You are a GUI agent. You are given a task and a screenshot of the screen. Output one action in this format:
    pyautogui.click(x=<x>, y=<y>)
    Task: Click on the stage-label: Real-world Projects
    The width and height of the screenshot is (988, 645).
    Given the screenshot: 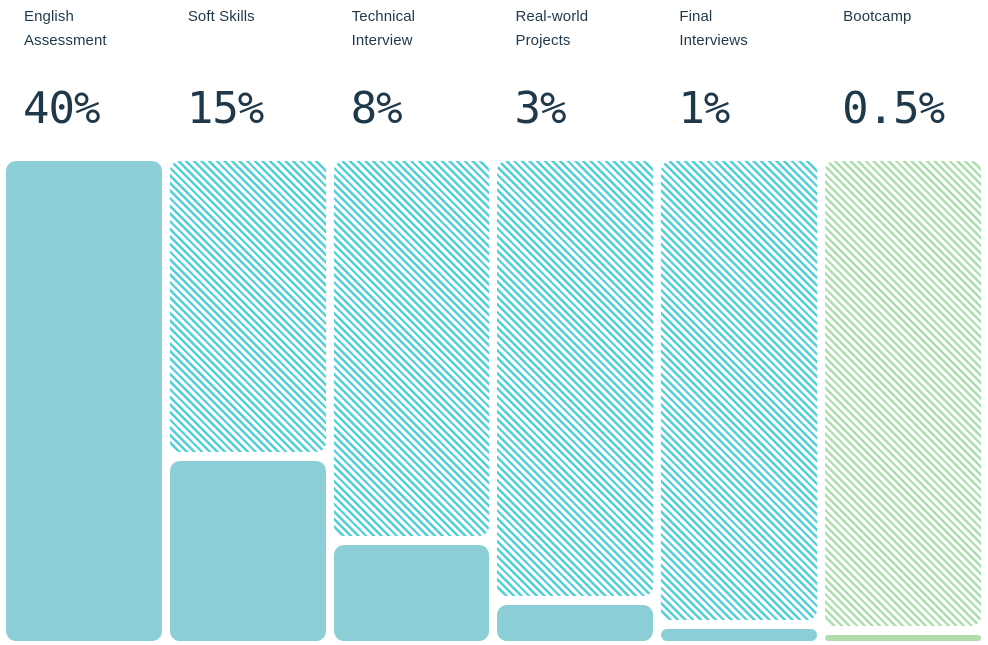 What is the action you would take?
    pyautogui.click(x=552, y=28)
    